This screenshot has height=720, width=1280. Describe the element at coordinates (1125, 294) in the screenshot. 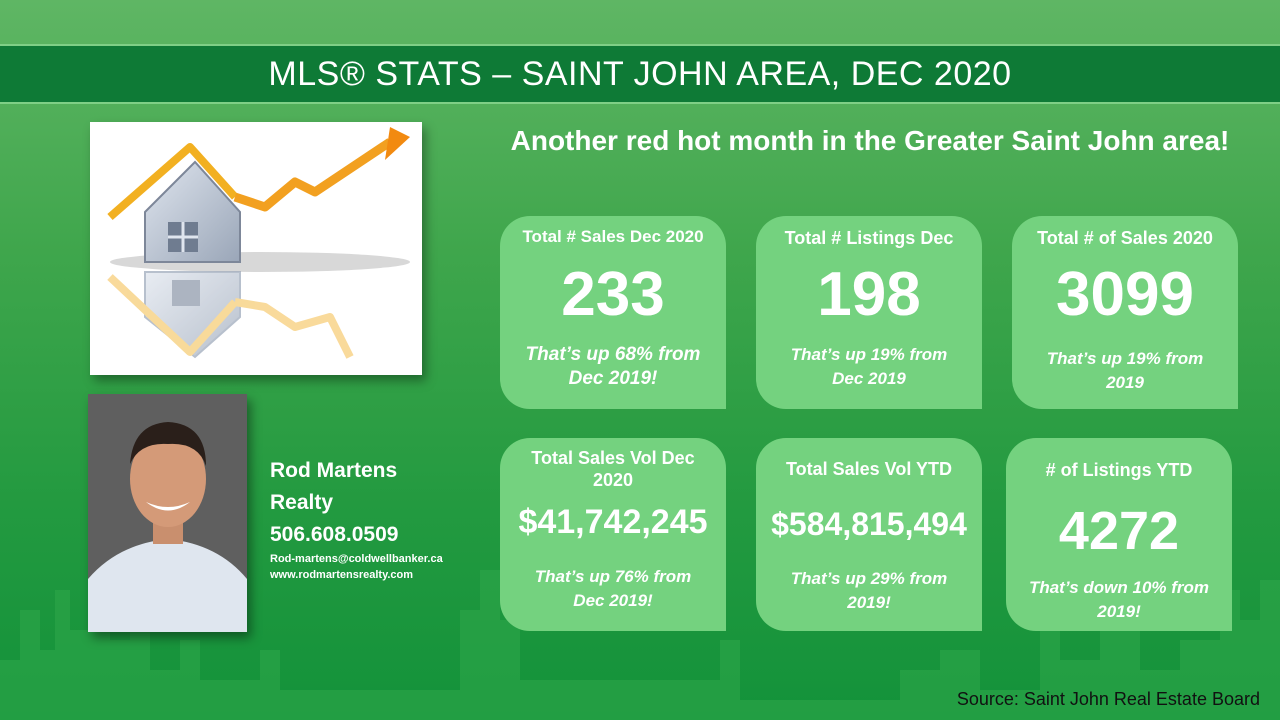

I see `stat-value: 3099` at that location.